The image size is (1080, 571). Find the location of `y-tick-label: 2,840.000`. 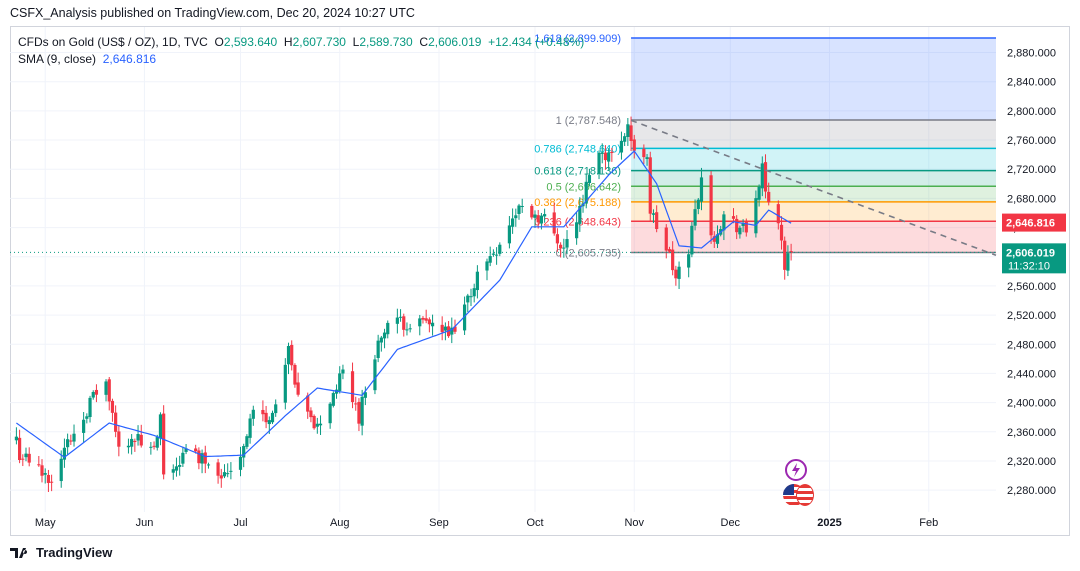

y-tick-label: 2,840.000 is located at coordinates (1031, 83).